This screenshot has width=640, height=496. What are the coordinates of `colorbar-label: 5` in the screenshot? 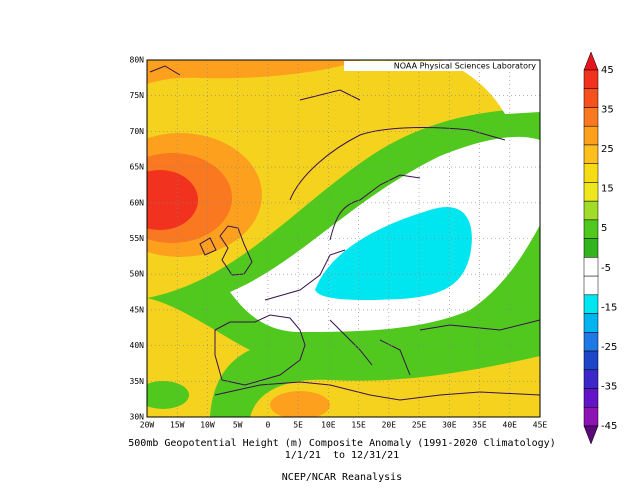 It's located at (604, 228).